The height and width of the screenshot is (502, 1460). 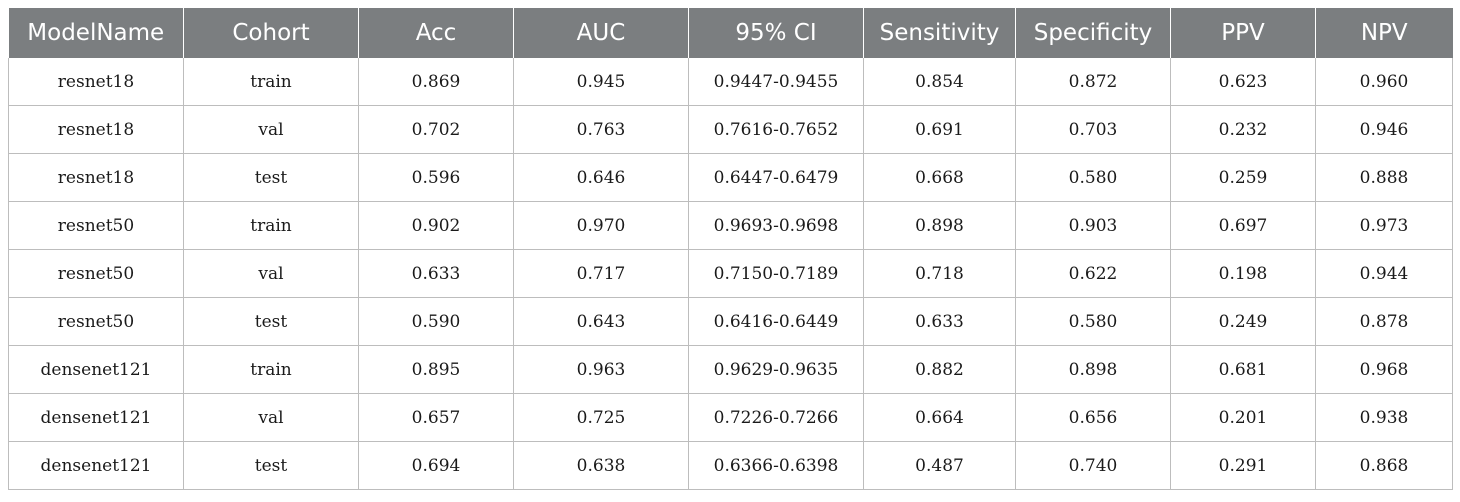 What do you see at coordinates (1243, 465) in the screenshot?
I see `table-cell: 0.291` at bounding box center [1243, 465].